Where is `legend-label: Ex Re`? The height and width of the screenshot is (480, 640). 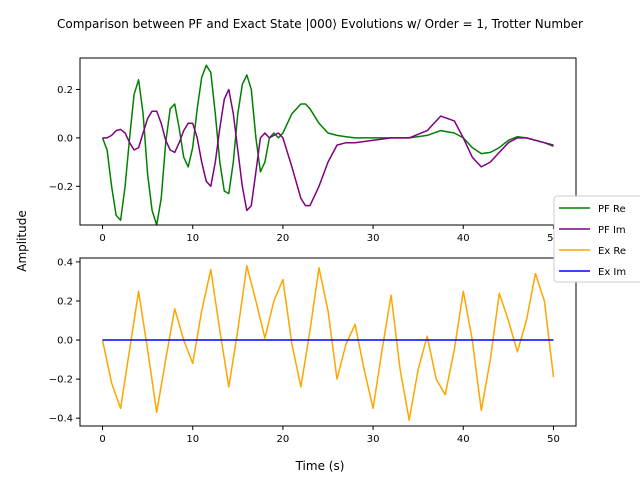
legend-label: Ex Re is located at coordinates (612, 251).